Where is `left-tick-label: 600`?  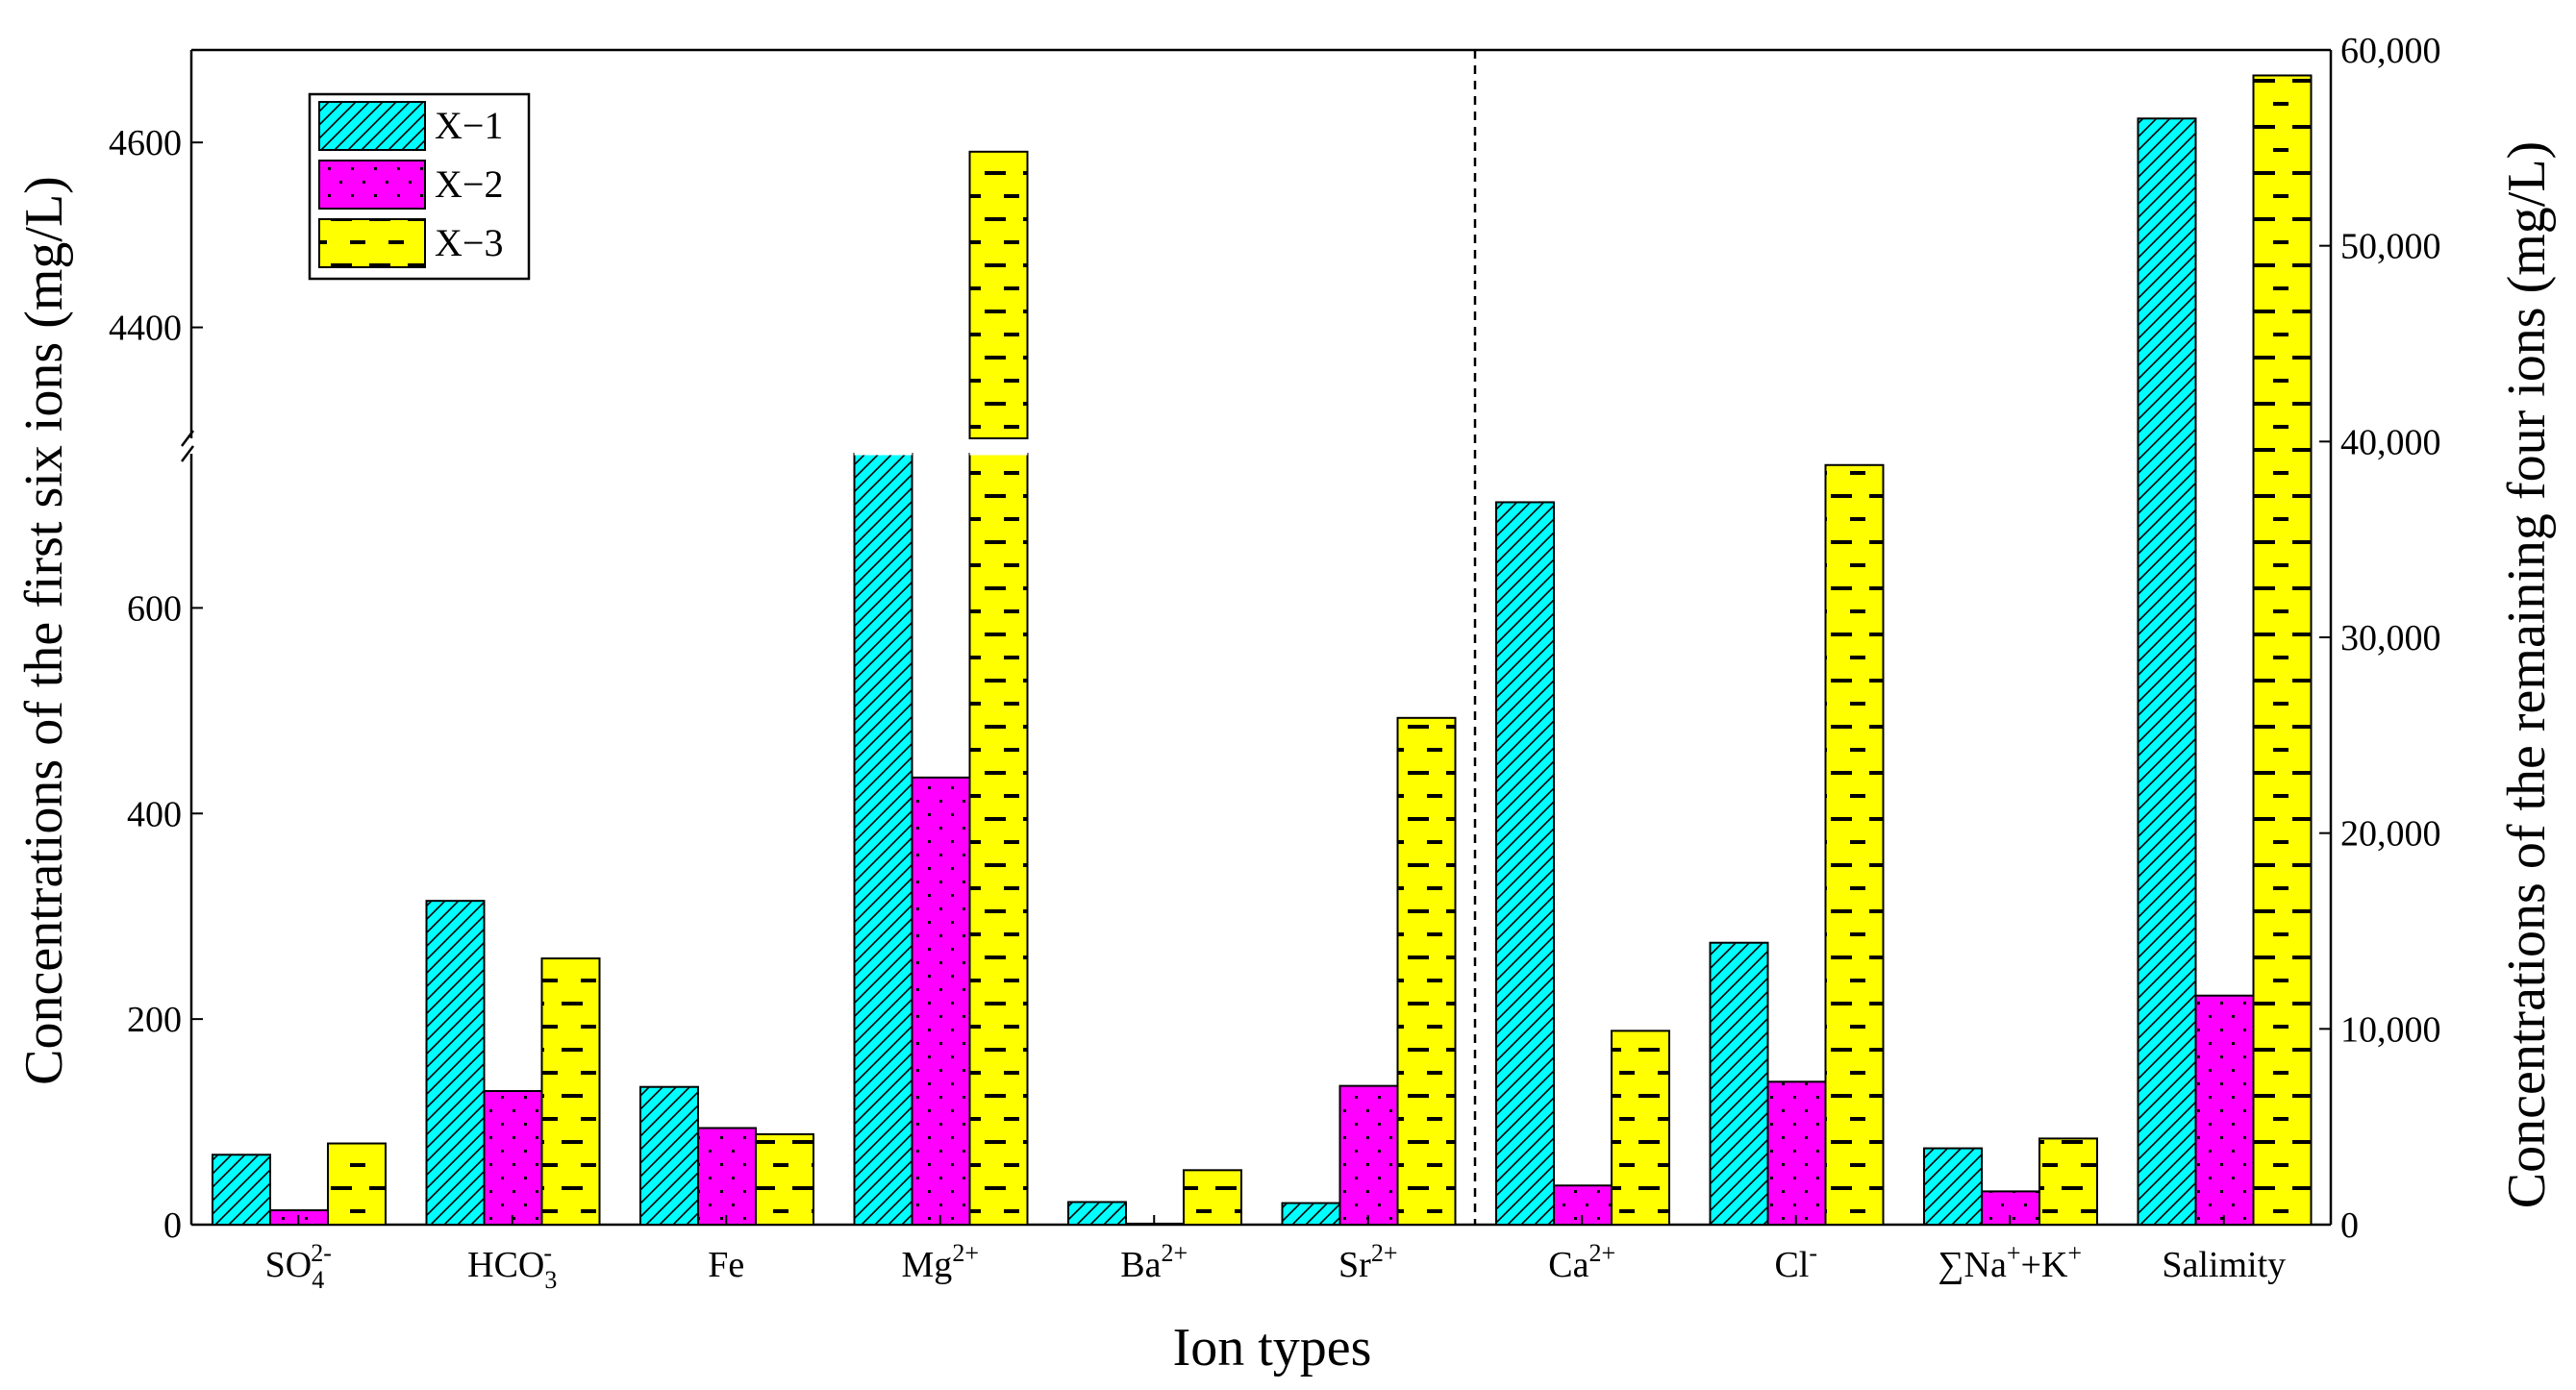 left-tick-label: 600 is located at coordinates (154, 608).